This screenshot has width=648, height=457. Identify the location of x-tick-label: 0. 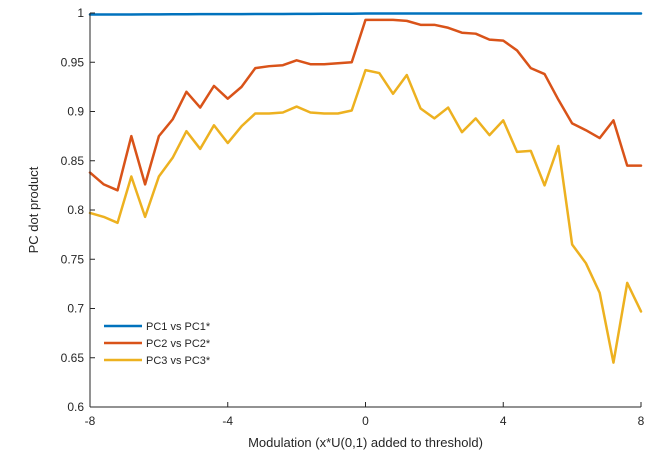
(365, 421).